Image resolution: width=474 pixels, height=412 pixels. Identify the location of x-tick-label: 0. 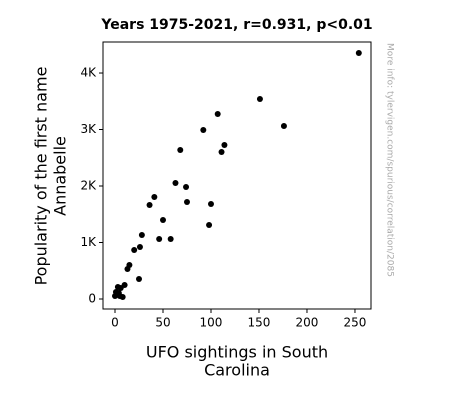
(115, 323).